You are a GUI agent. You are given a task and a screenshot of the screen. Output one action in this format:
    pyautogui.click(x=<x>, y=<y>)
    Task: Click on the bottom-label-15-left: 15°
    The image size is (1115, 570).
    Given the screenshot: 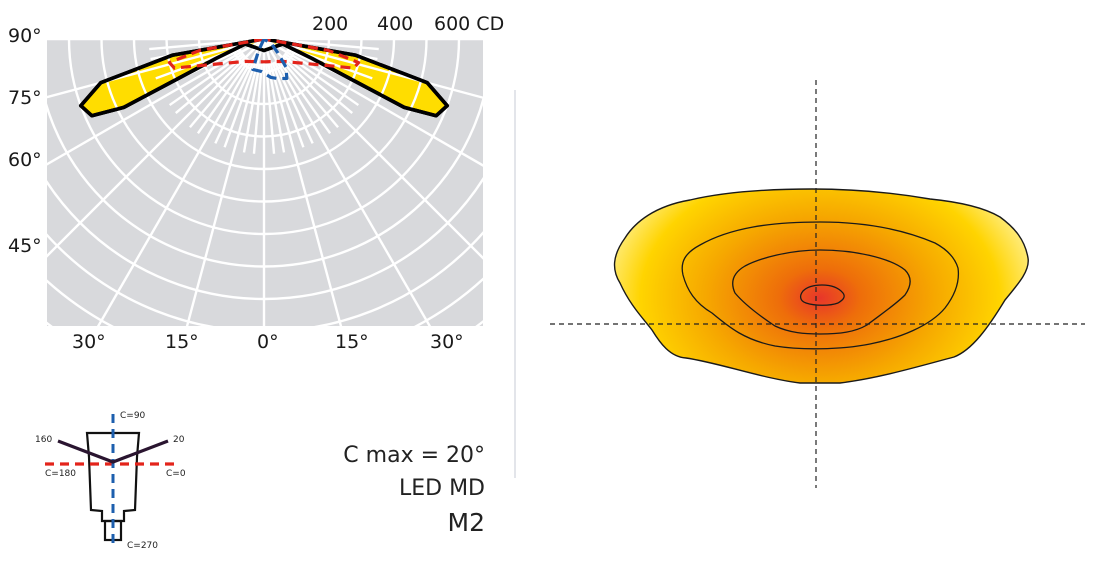 What is the action you would take?
    pyautogui.click(x=182, y=342)
    